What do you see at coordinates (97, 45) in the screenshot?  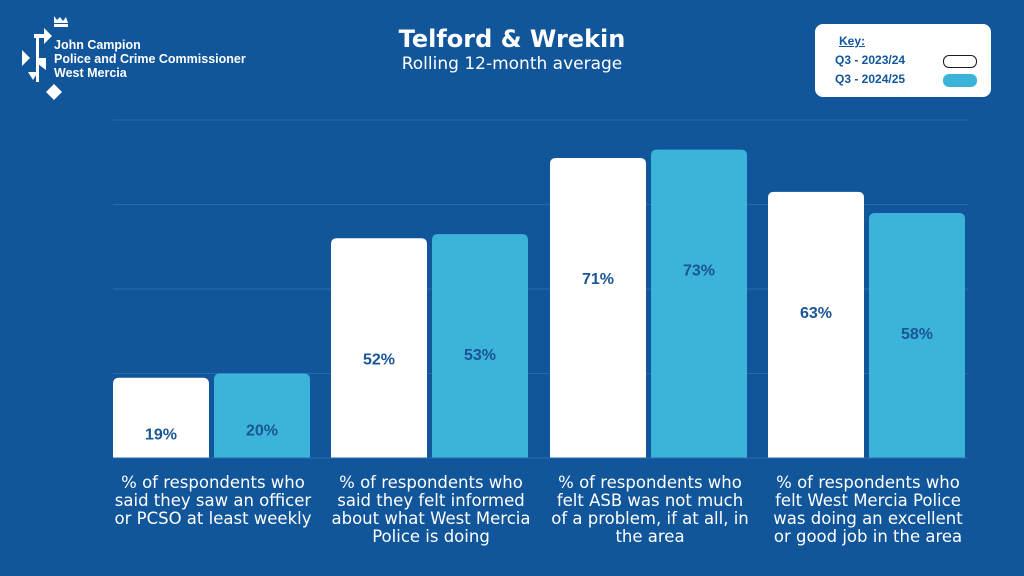 I see `logo-line-name: John Campion` at bounding box center [97, 45].